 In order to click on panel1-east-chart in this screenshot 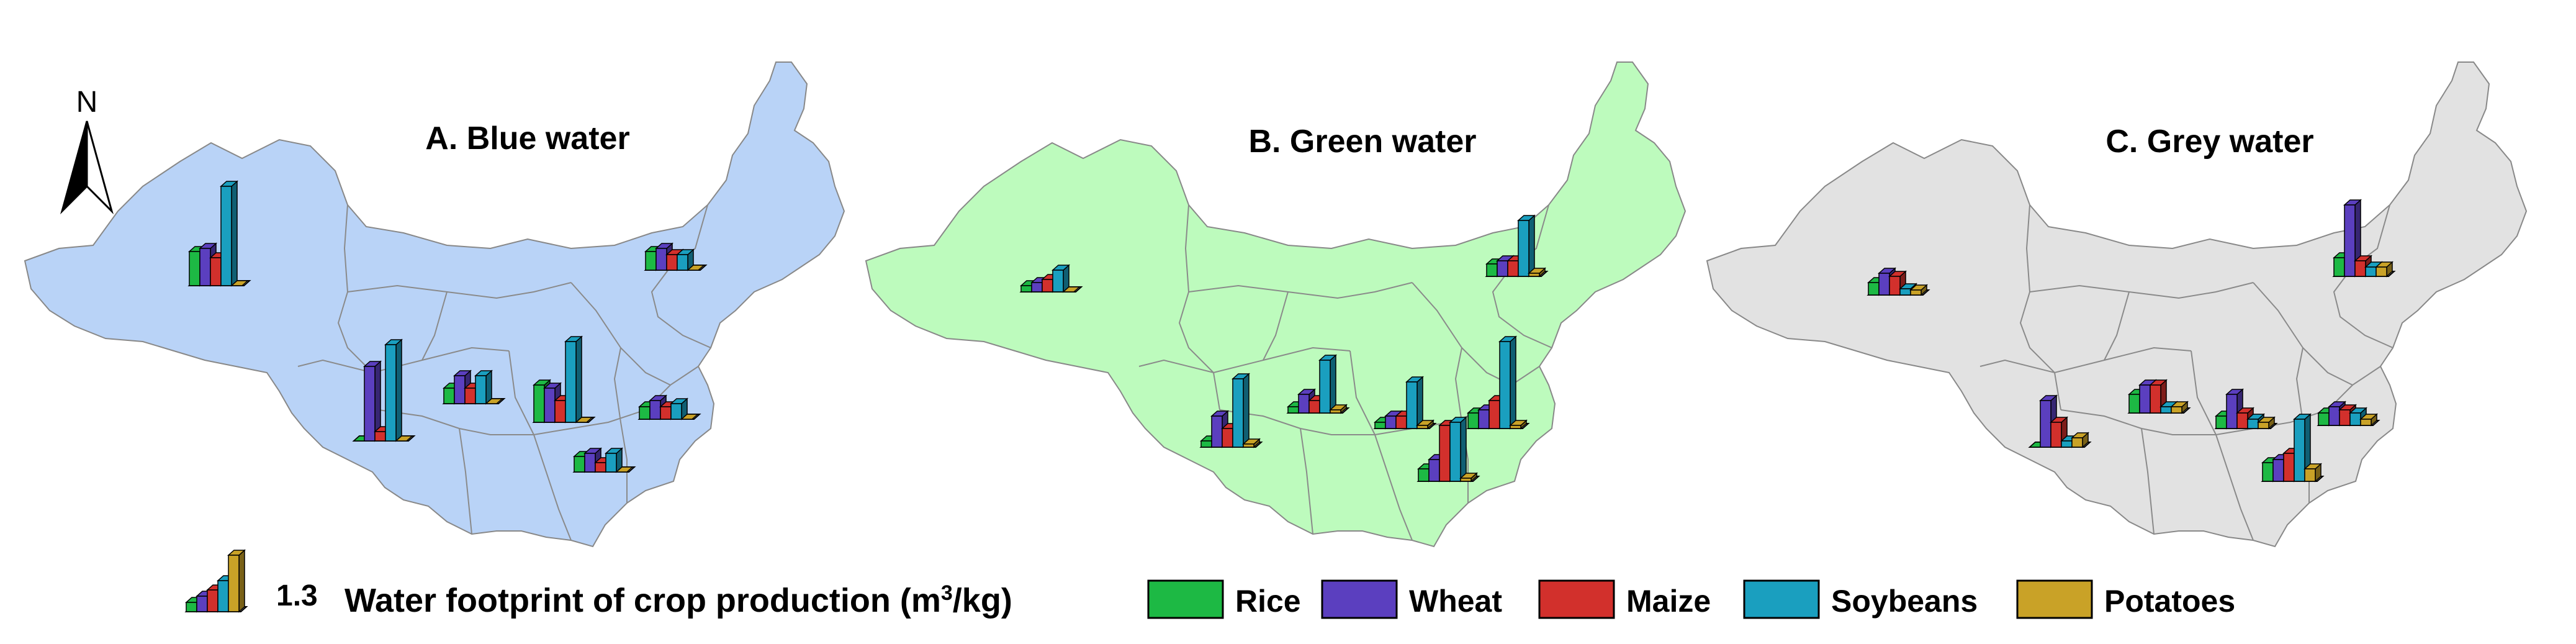, I will do `click(1498, 382)`.